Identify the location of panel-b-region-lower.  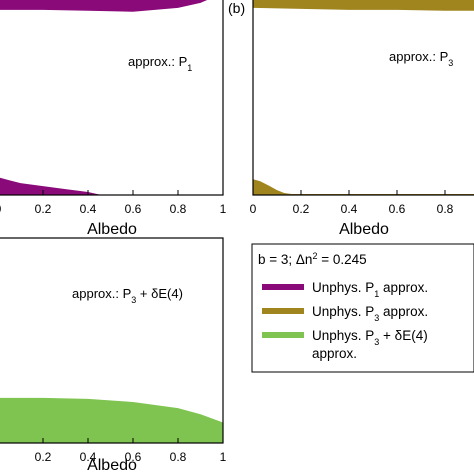
(363, 187).